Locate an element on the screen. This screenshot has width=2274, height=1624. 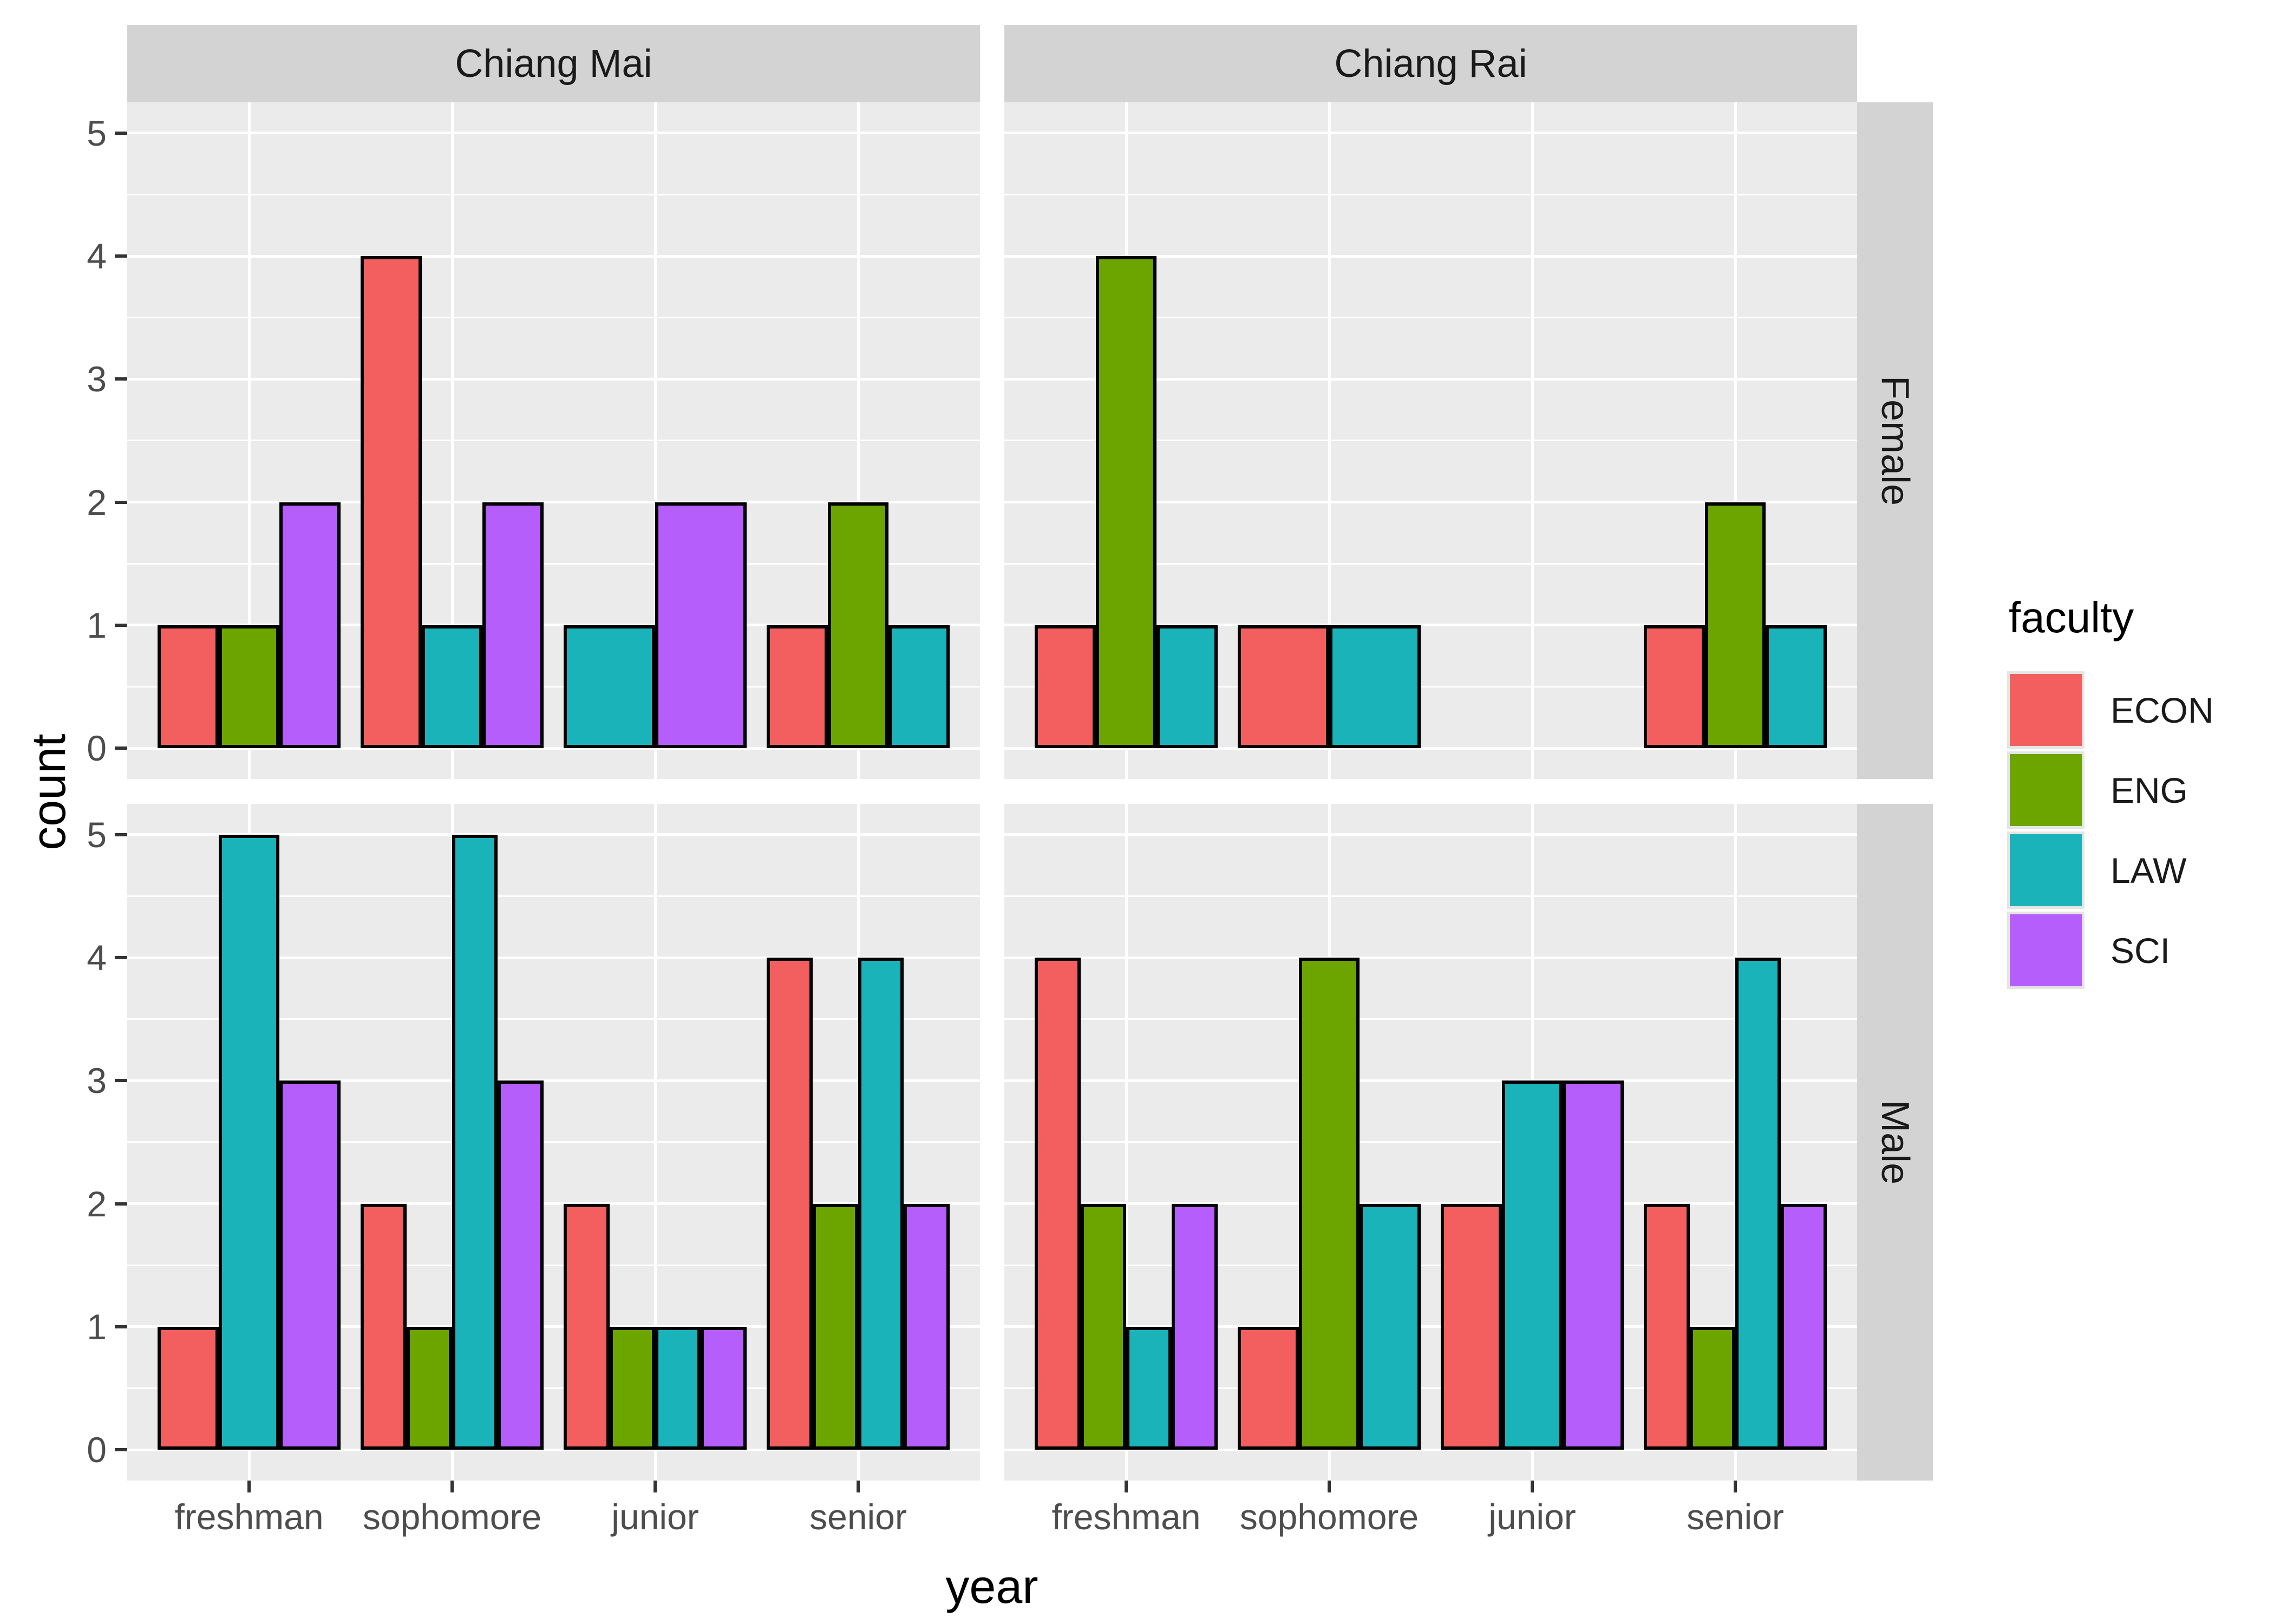
y-tick-label: 2 is located at coordinates (97, 502).